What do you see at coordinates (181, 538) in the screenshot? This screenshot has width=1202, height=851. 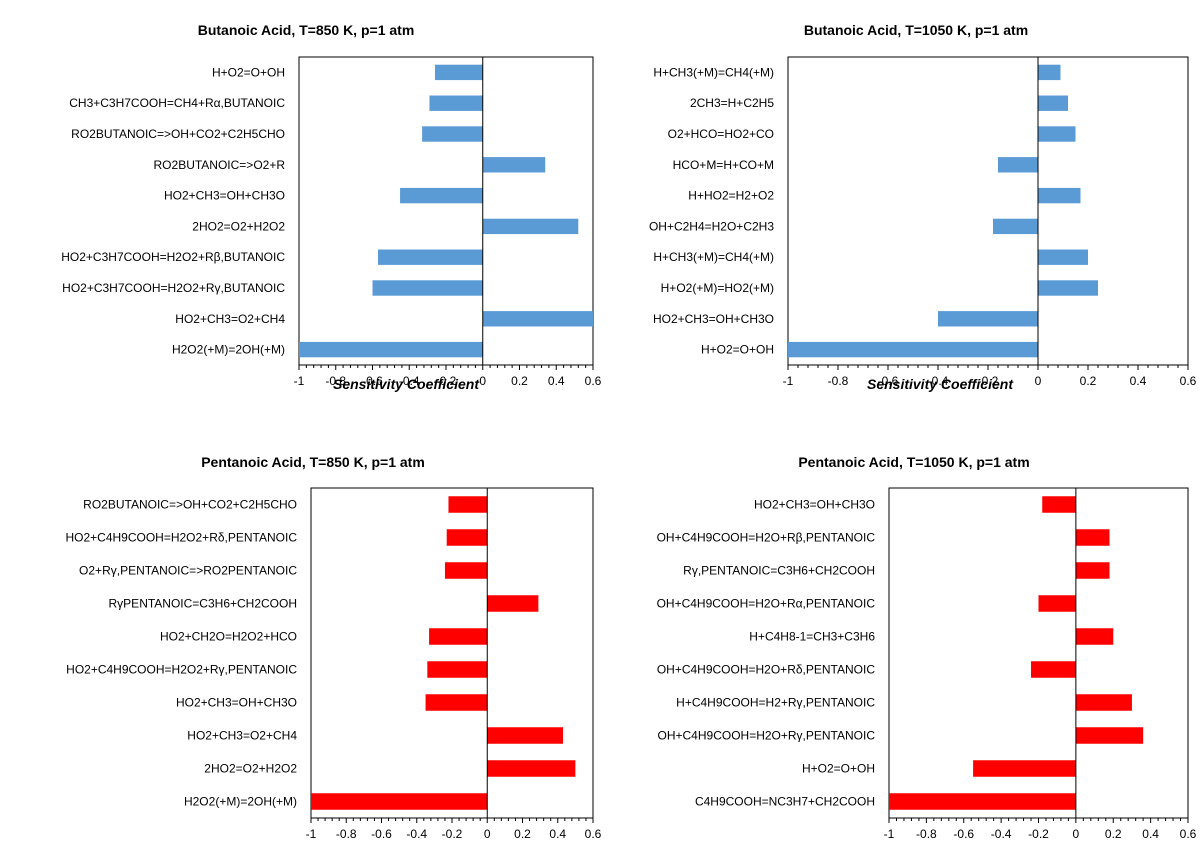 I see `category-label: HO2+C4H9COOH=H2O2+Rδ,PENTANOIC` at bounding box center [181, 538].